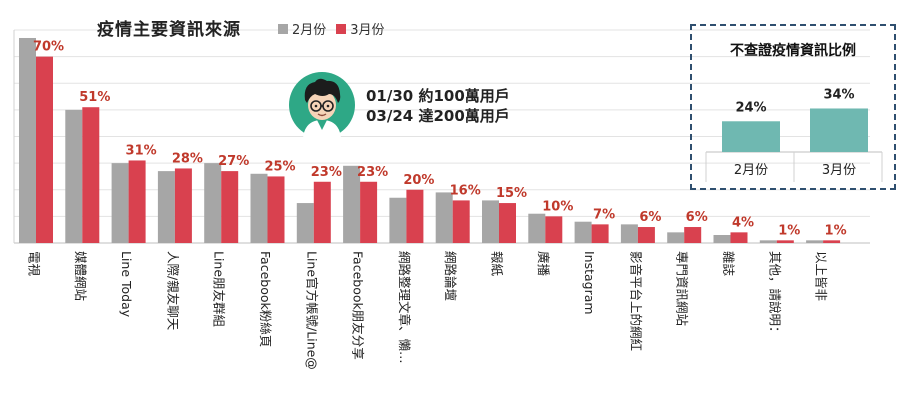  What do you see at coordinates (322, 105) in the screenshot?
I see `avatar-icon` at bounding box center [322, 105].